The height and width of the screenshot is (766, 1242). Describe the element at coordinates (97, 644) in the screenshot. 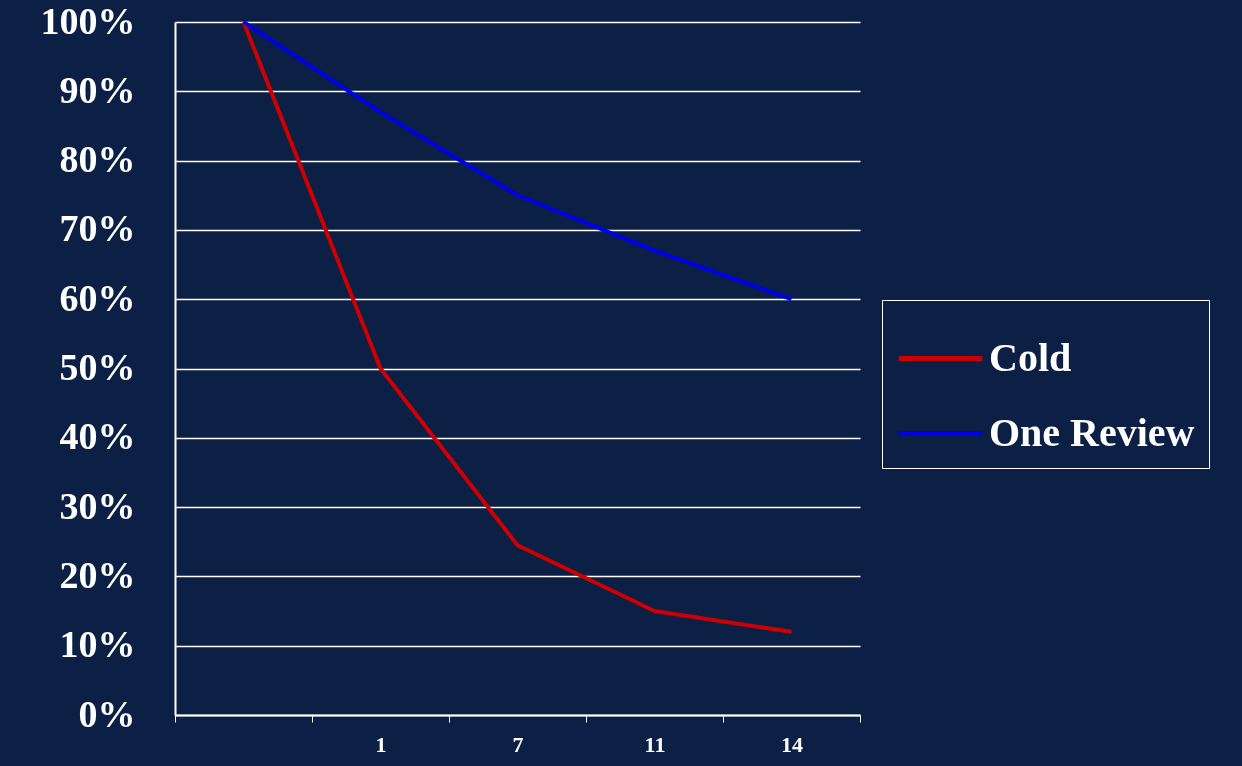

I see `y-tick-label: 10%` at that location.